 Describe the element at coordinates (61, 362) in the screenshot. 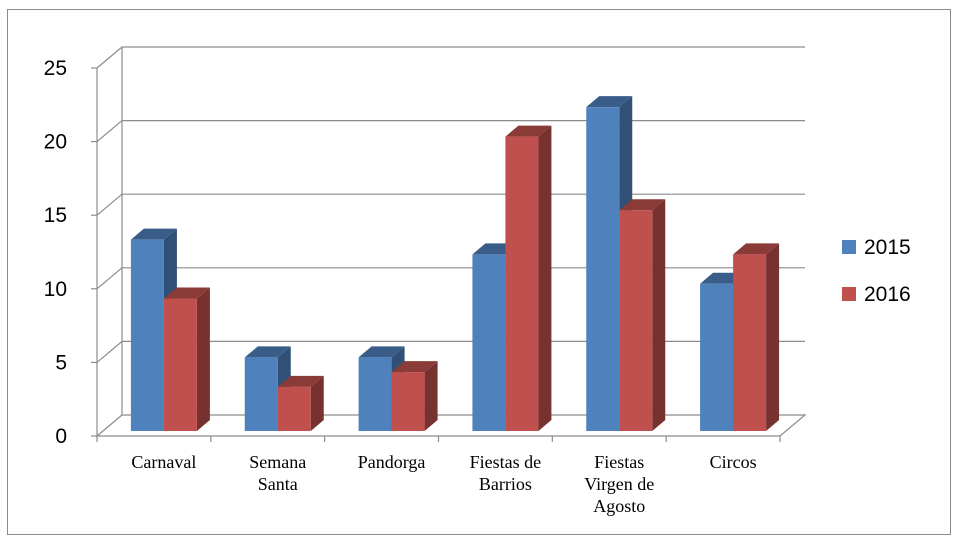

I see `y-tick-label: 5` at that location.